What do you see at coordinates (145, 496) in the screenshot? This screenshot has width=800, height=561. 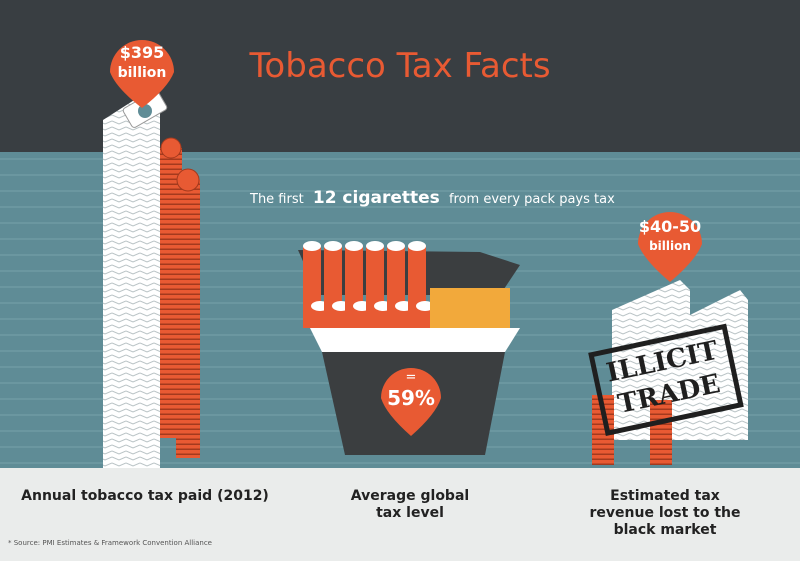 I see `panel-label: Annual tobacco tax paid (2012)` at bounding box center [145, 496].